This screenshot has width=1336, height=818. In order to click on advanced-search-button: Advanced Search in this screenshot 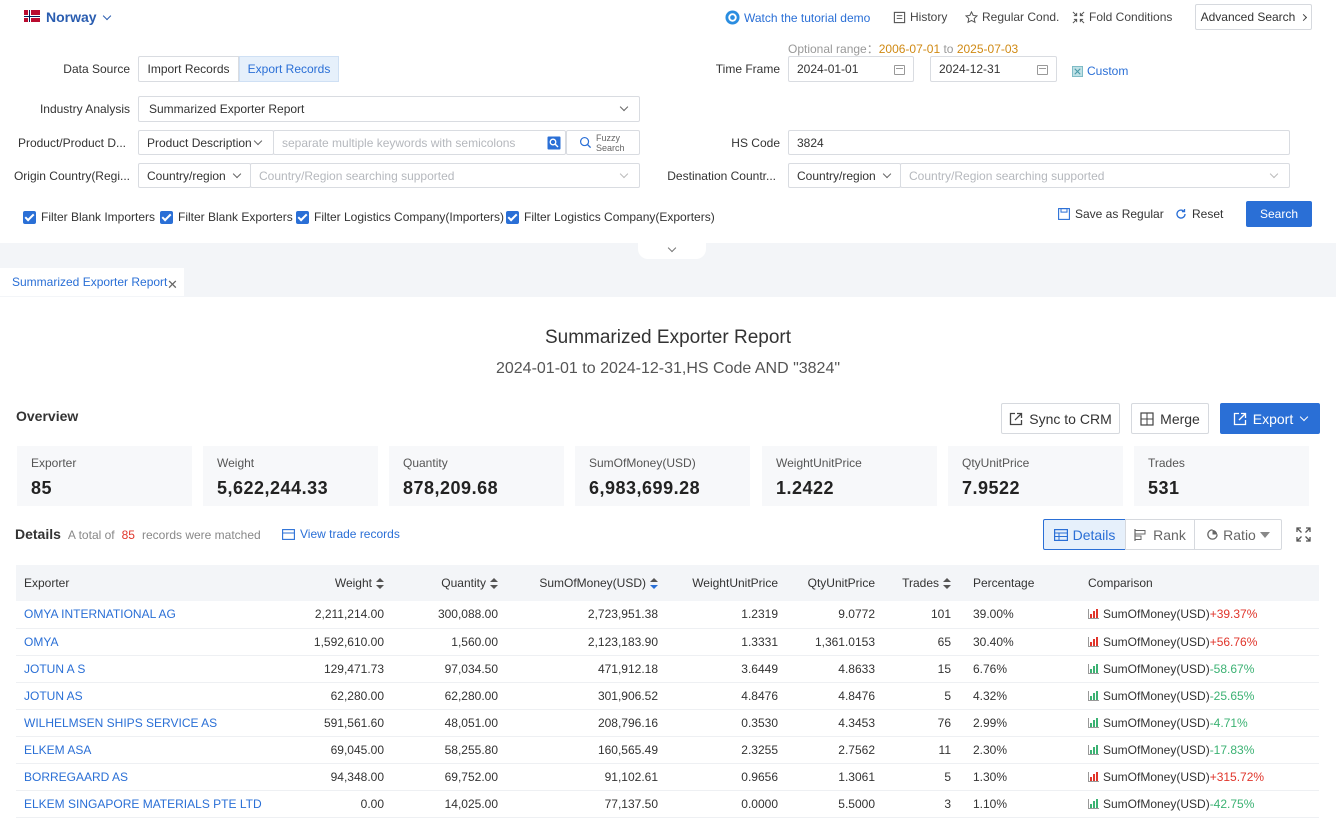, I will do `click(1253, 17)`.